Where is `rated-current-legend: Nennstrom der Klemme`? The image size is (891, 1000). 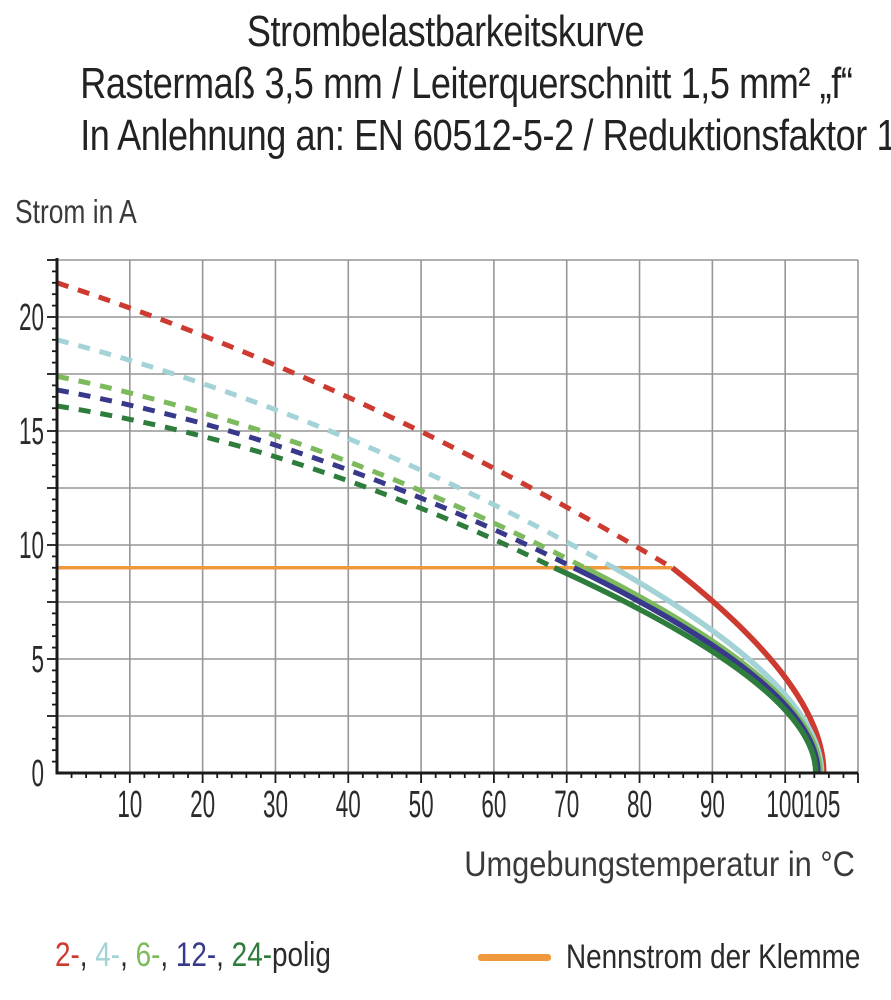
rated-current-legend: Nennstrom der Klemme is located at coordinates (684, 957).